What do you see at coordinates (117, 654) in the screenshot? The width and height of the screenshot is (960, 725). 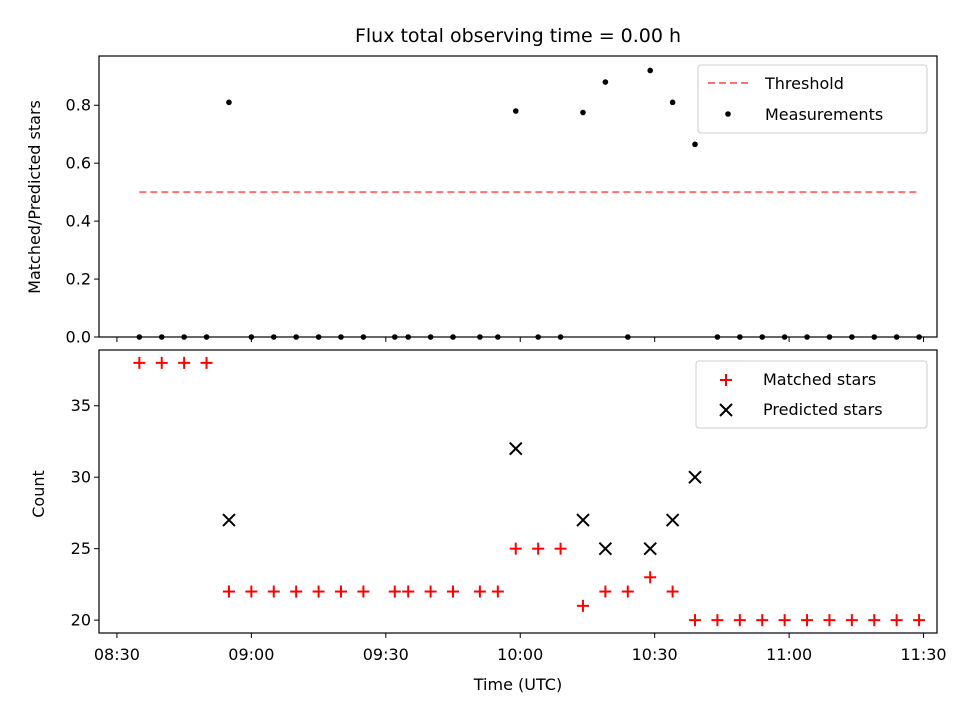 I see `x-tick-label: 08:30` at bounding box center [117, 654].